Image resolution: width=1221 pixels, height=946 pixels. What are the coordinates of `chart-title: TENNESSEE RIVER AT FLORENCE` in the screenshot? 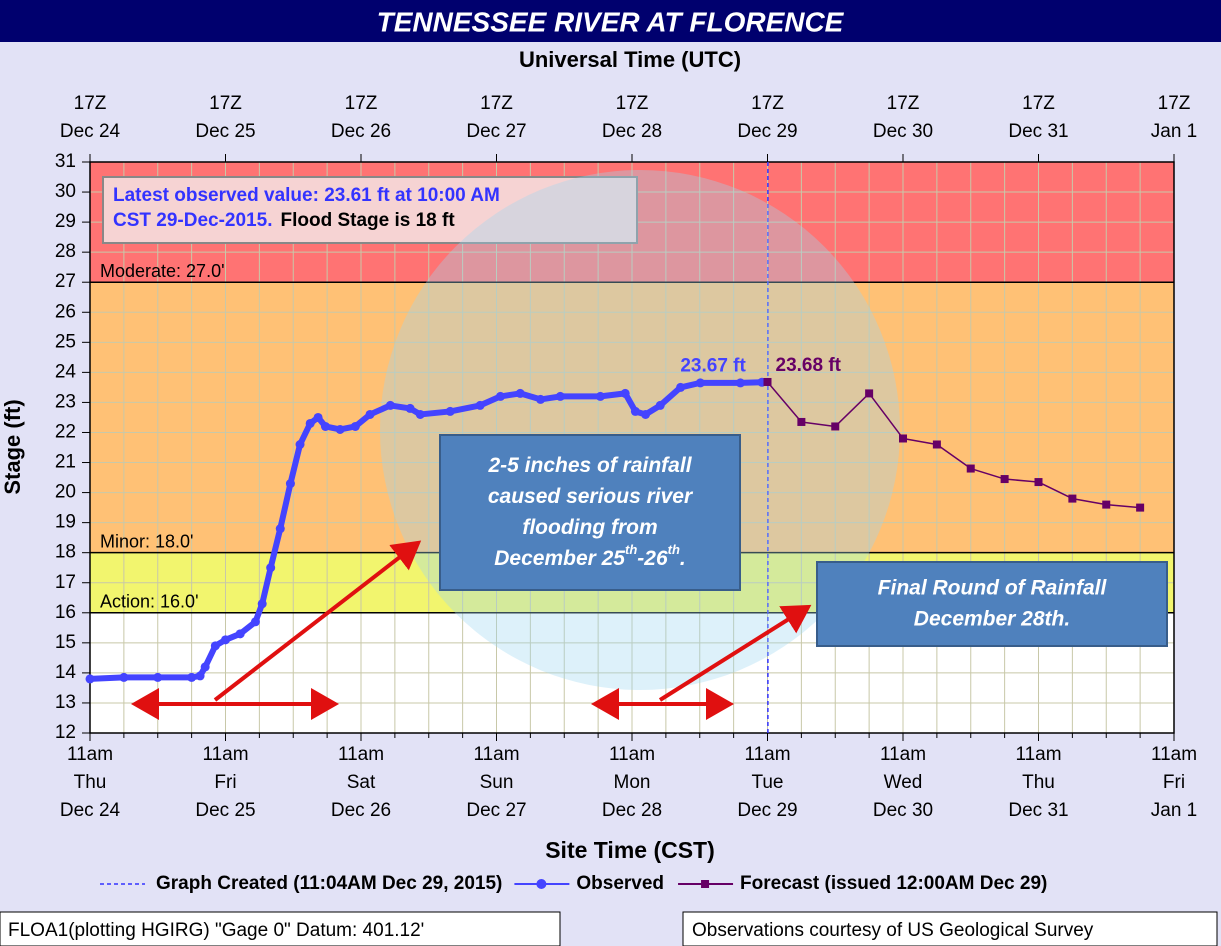 It's located at (611, 21).